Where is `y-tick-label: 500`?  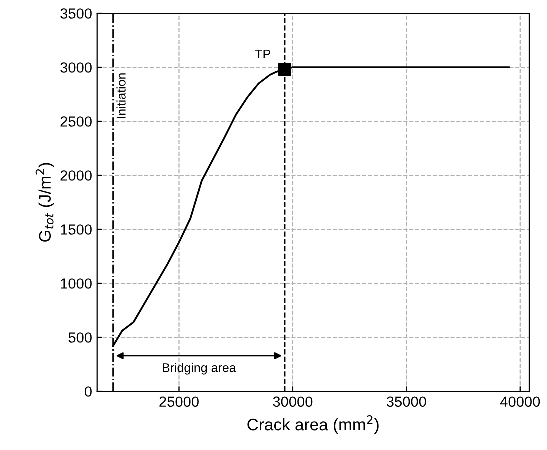
y-tick-label: 500 is located at coordinates (80, 337).